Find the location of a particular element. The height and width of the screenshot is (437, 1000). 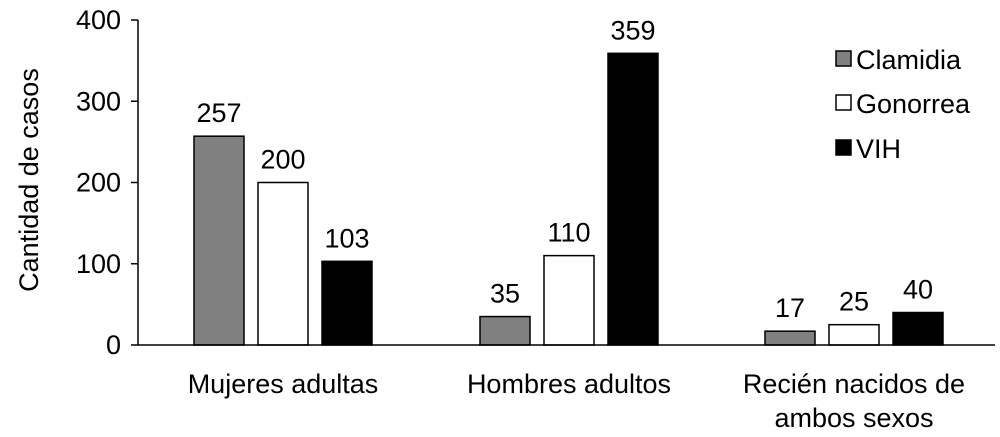

data-label: 200 is located at coordinates (282, 160).